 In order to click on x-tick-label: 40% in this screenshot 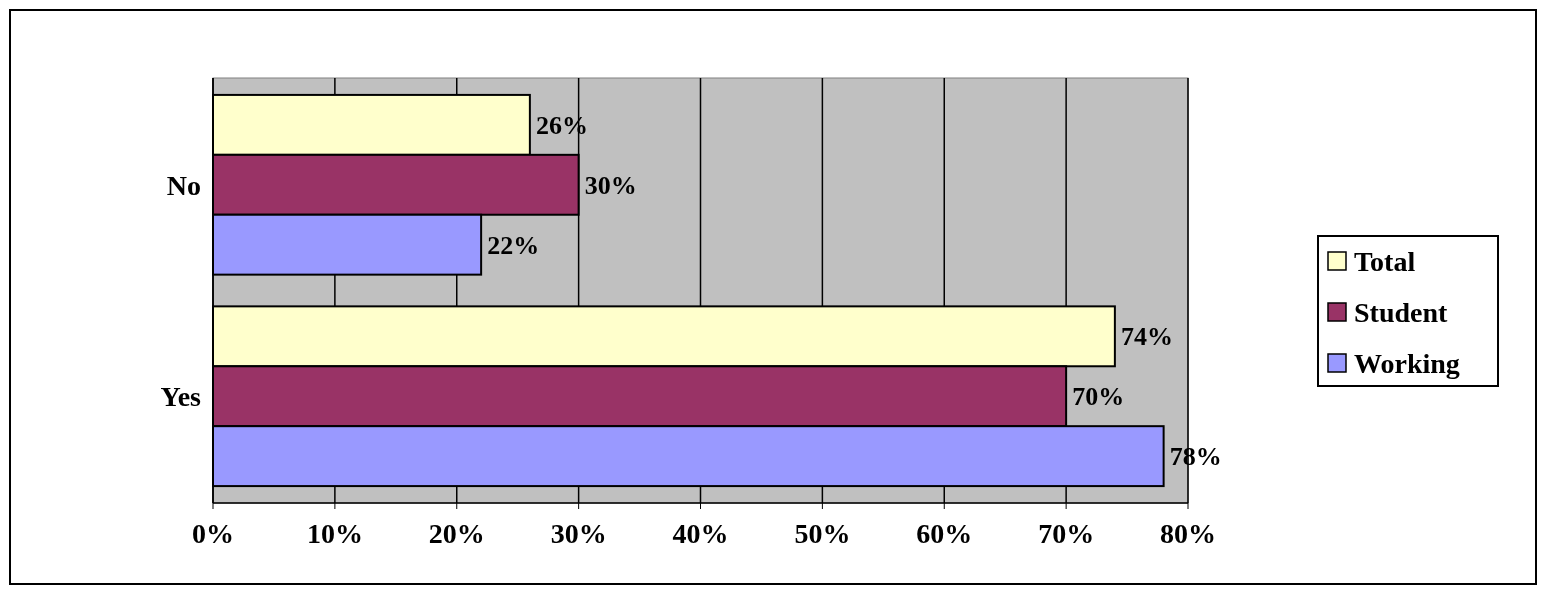, I will do `click(700, 533)`.